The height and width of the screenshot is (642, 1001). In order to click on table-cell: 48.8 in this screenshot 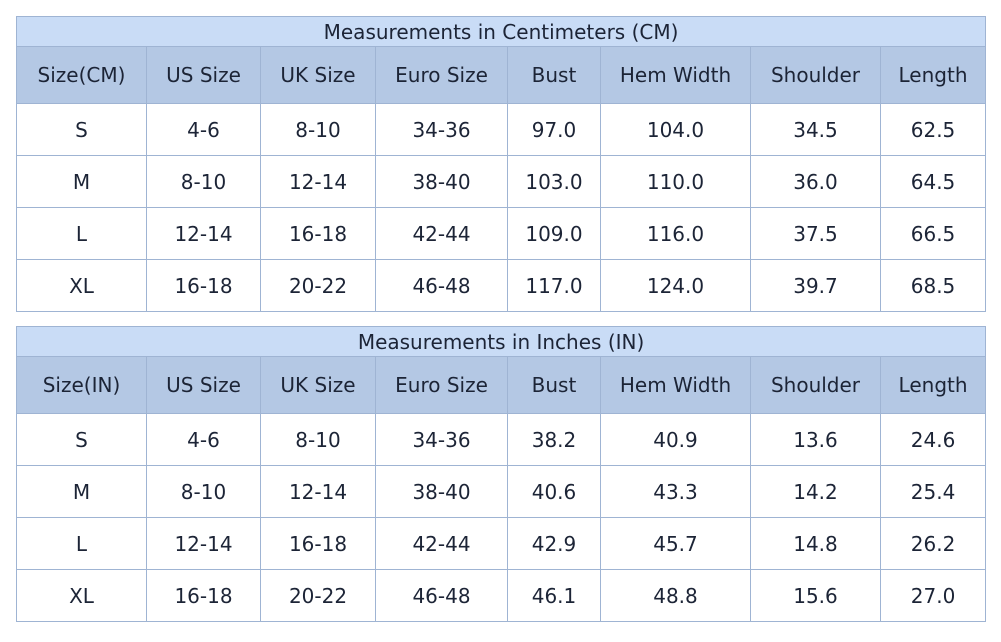, I will do `click(675, 595)`.